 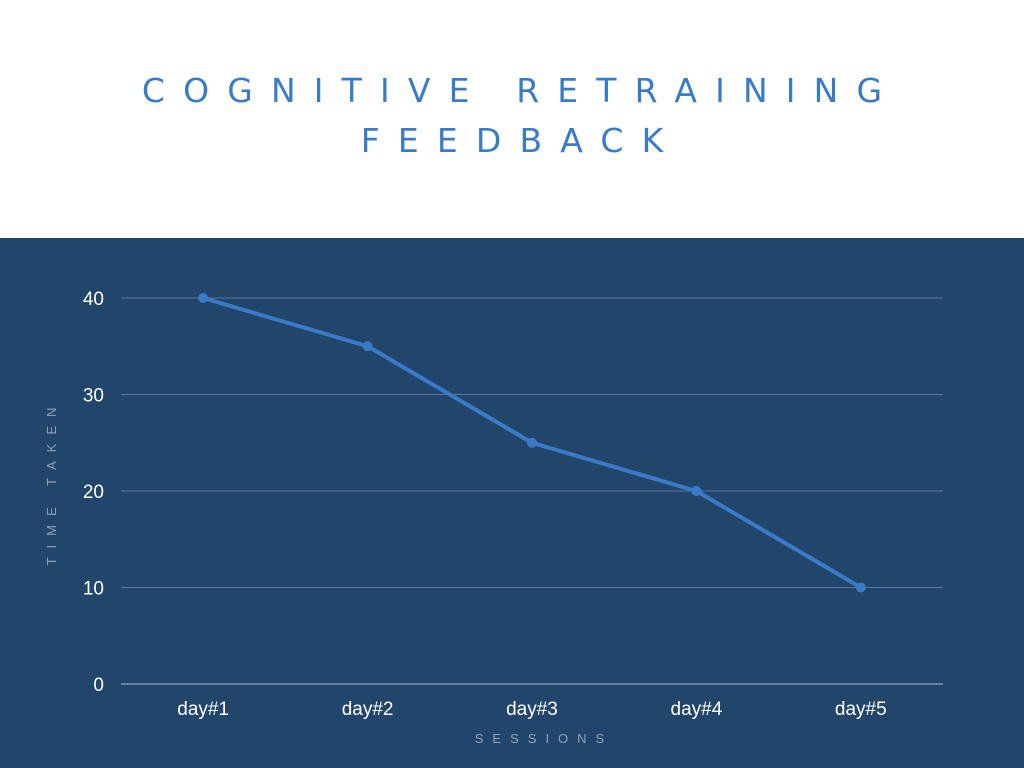 What do you see at coordinates (51, 482) in the screenshot?
I see `y-axis-title: TIME TAKEN` at bounding box center [51, 482].